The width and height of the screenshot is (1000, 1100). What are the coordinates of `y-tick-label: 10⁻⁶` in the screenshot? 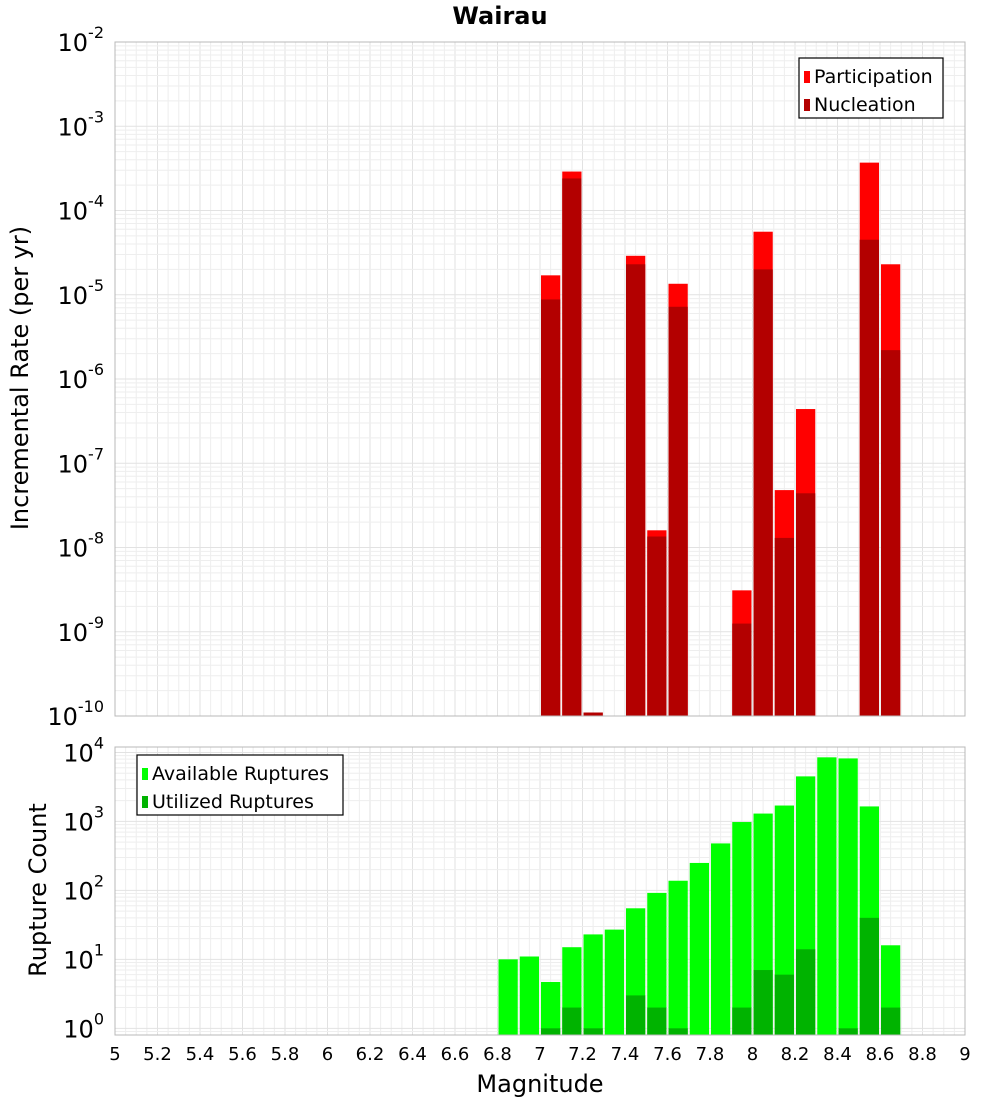 It's located at (81, 377).